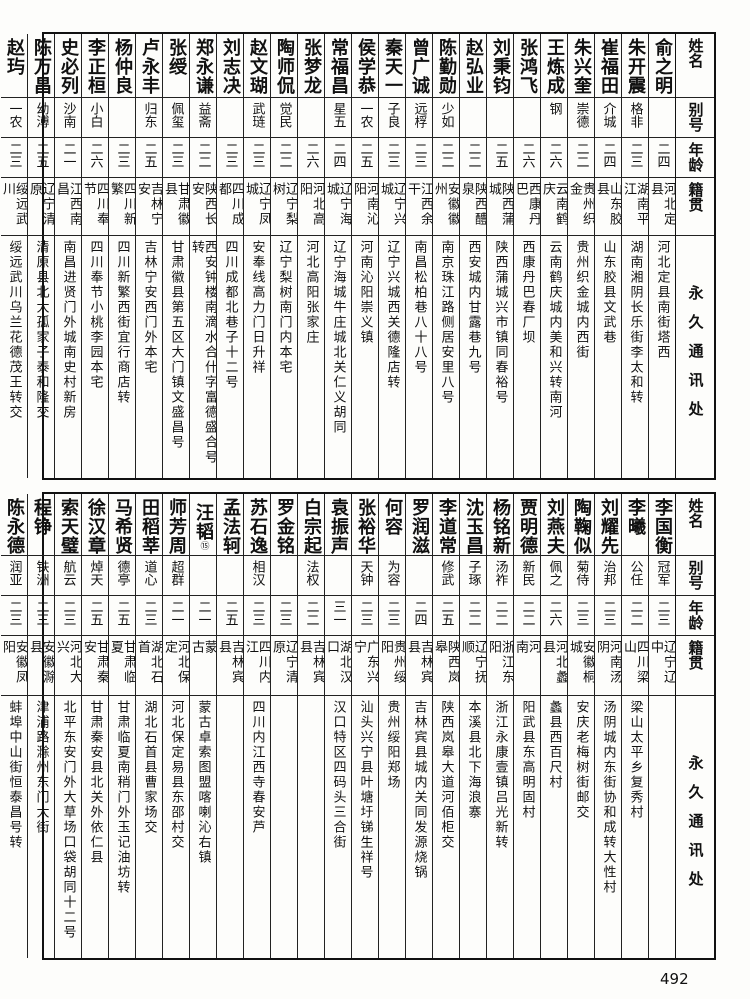 This screenshot has height=999, width=750. Describe the element at coordinates (365, 666) in the screenshot. I see `cell-native-place: 广东兴宁` at that location.